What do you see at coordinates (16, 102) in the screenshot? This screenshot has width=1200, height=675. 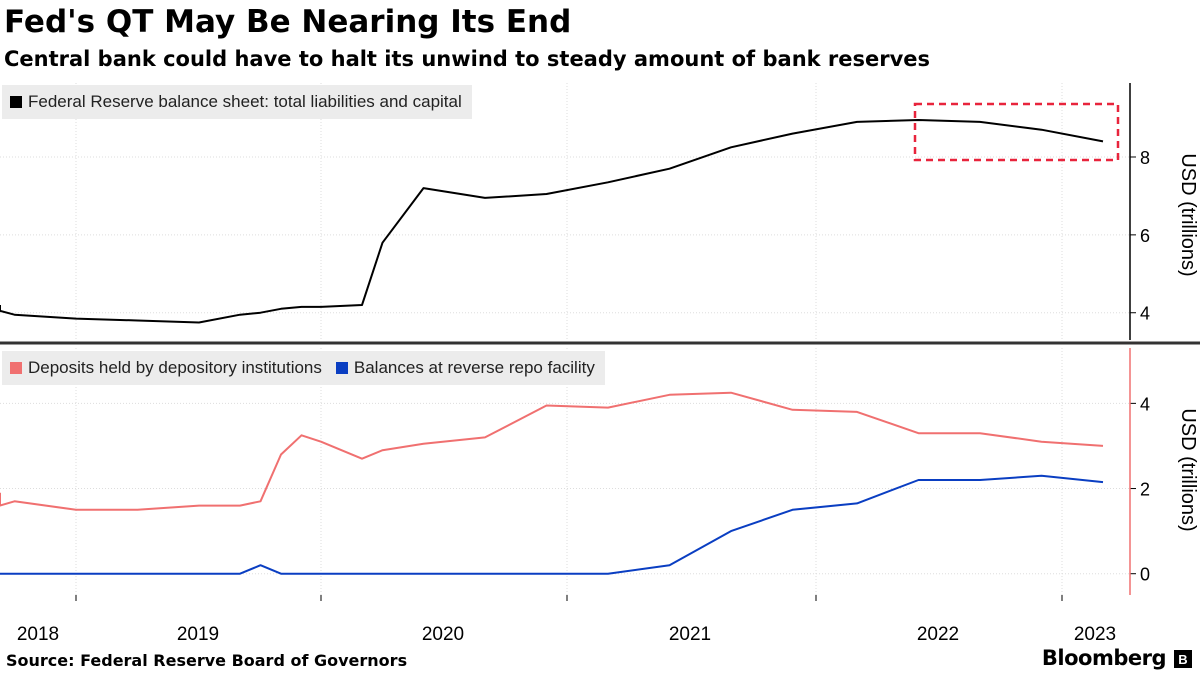 I see `legend-swatch-balance-sheet` at bounding box center [16, 102].